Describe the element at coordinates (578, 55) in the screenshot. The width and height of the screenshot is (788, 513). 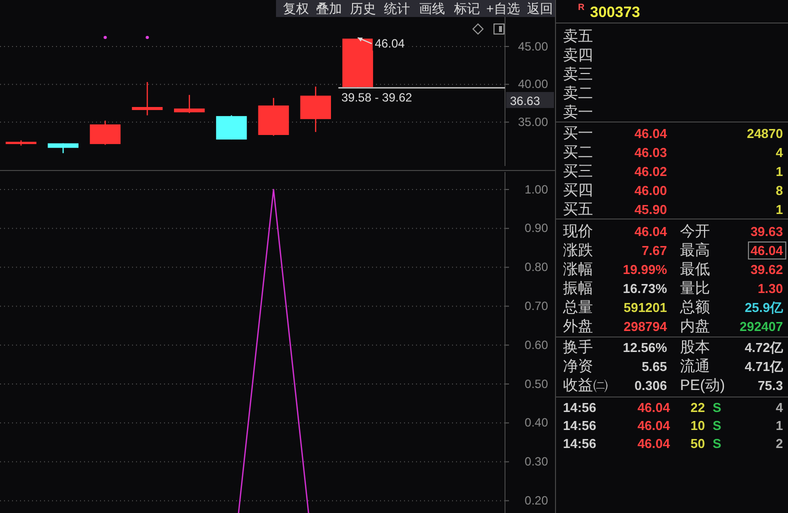
I see `text: 卖四` at that location.